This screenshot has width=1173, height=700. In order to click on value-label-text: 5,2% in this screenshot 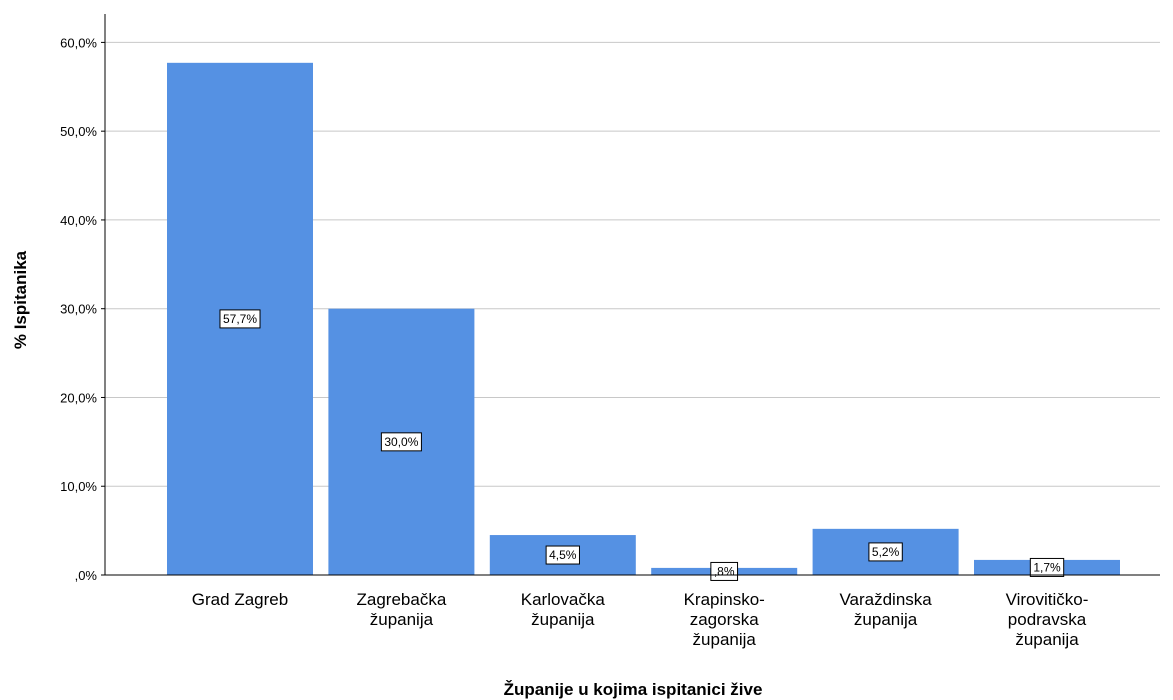, I will do `click(886, 552)`.